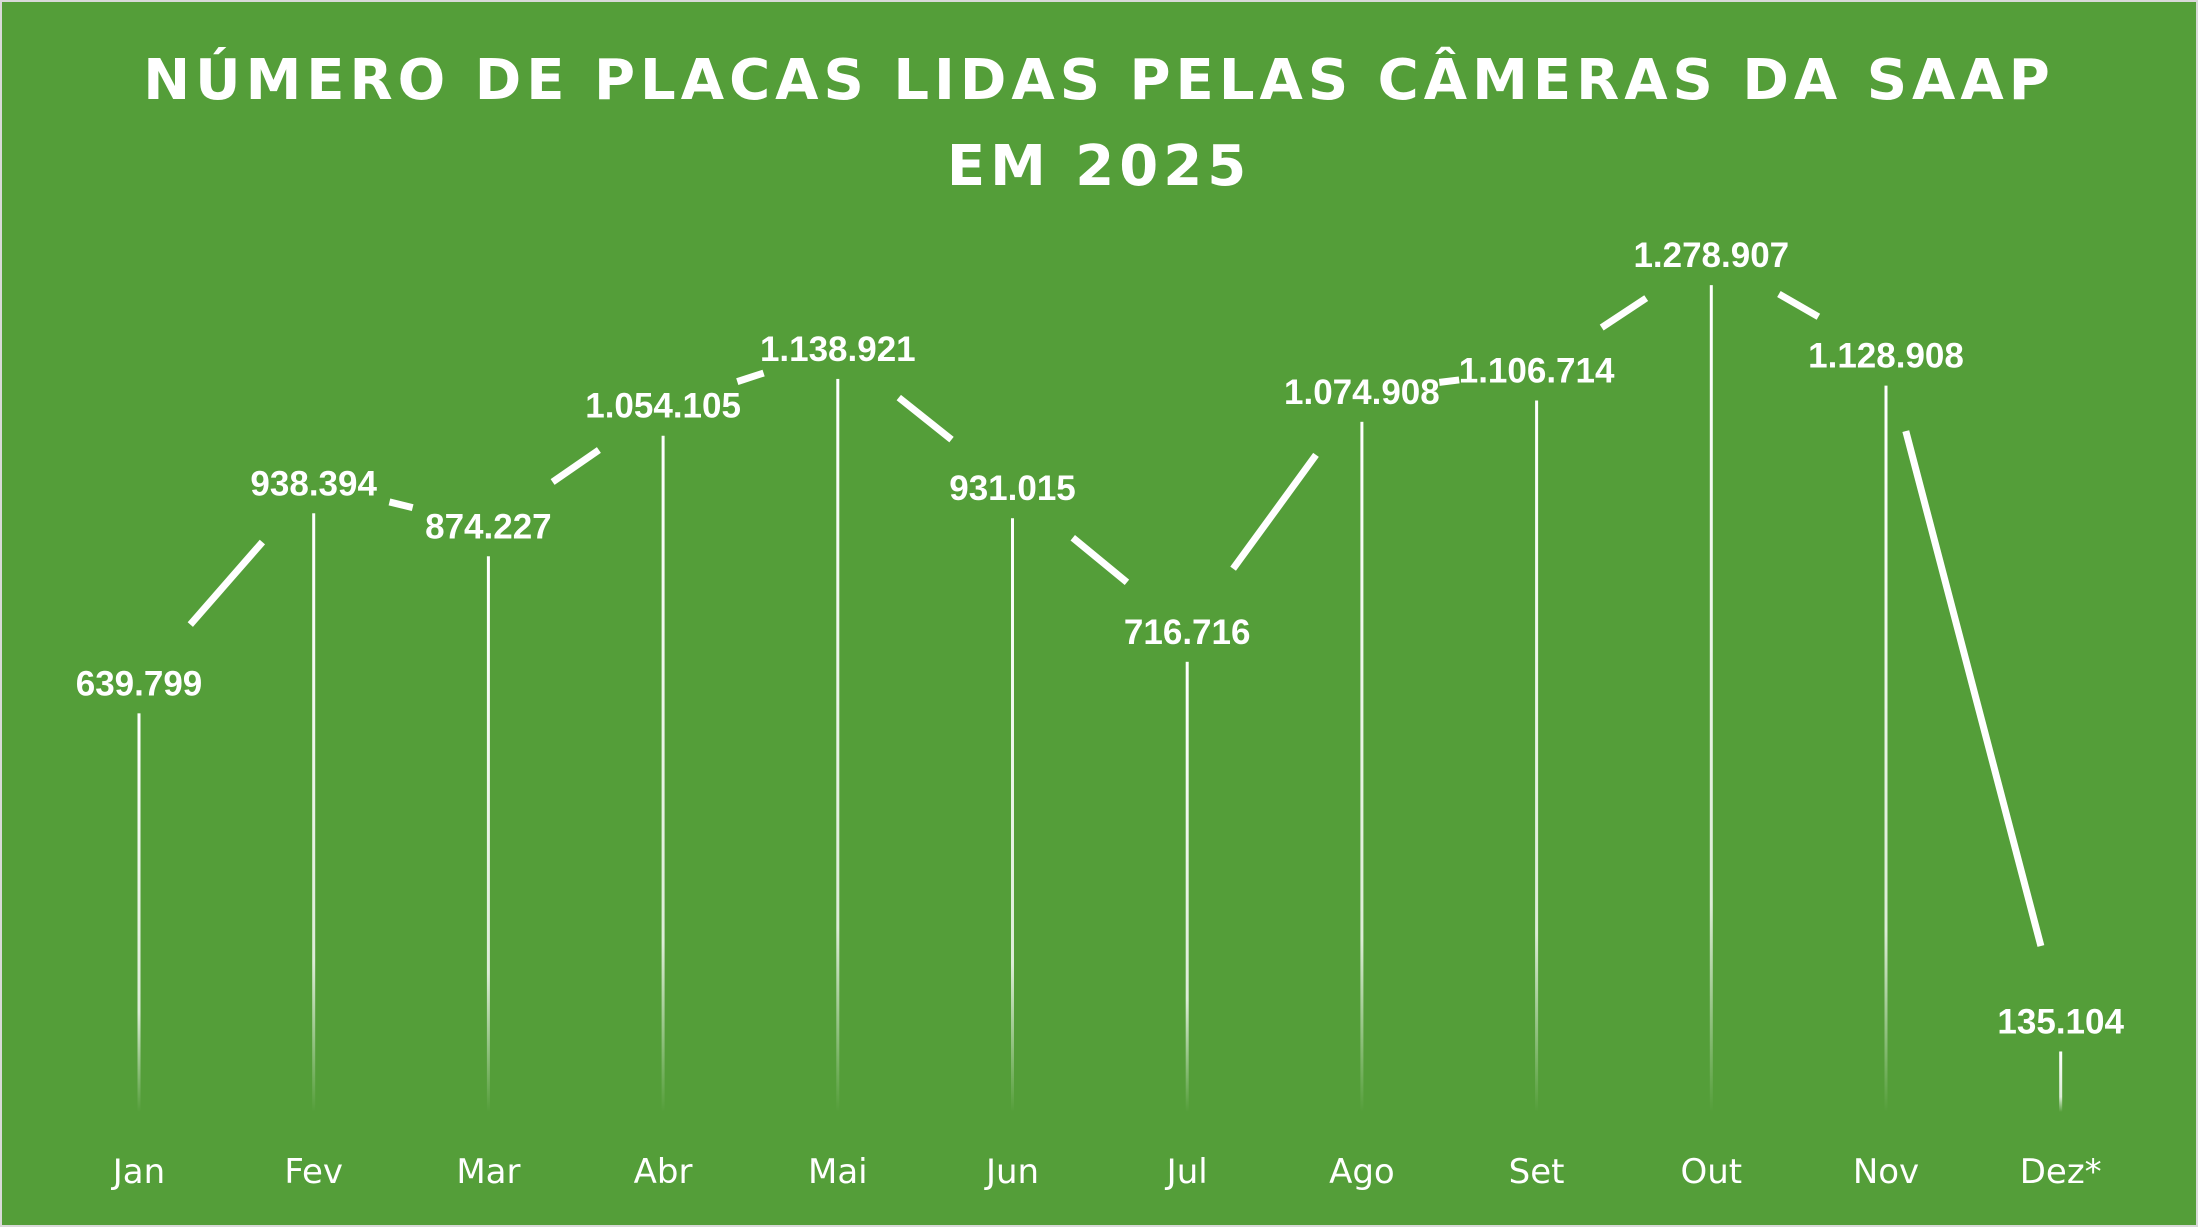  What do you see at coordinates (138, 1172) in the screenshot?
I see `x-tick-label-Jan: Jan` at bounding box center [138, 1172].